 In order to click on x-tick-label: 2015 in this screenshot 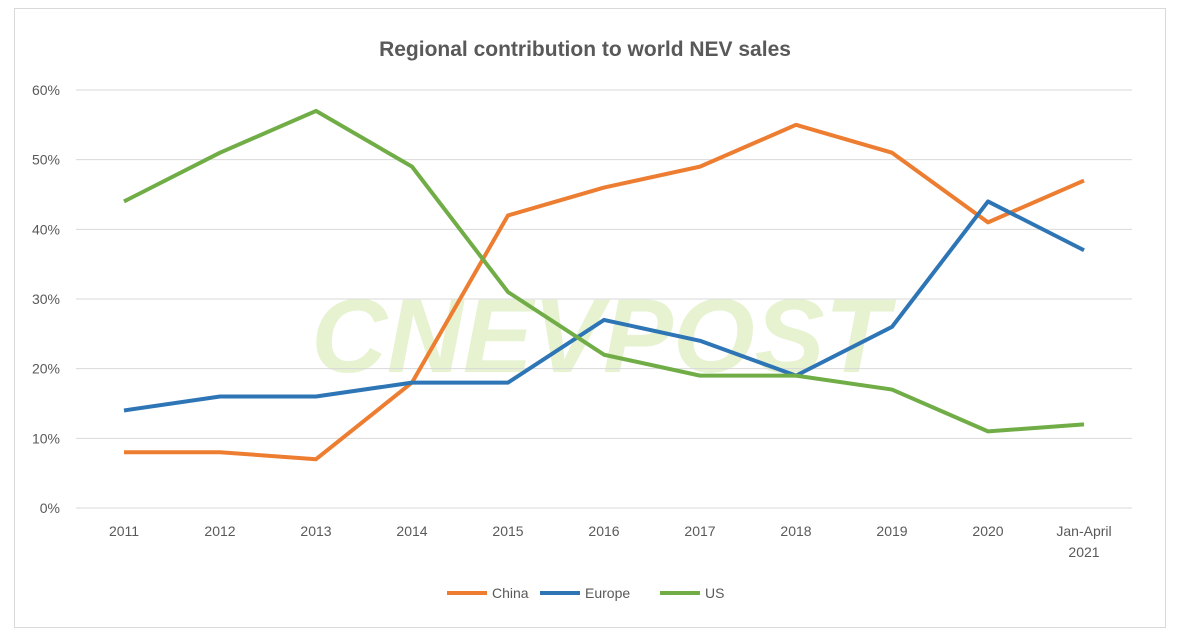, I will do `click(507, 531)`.